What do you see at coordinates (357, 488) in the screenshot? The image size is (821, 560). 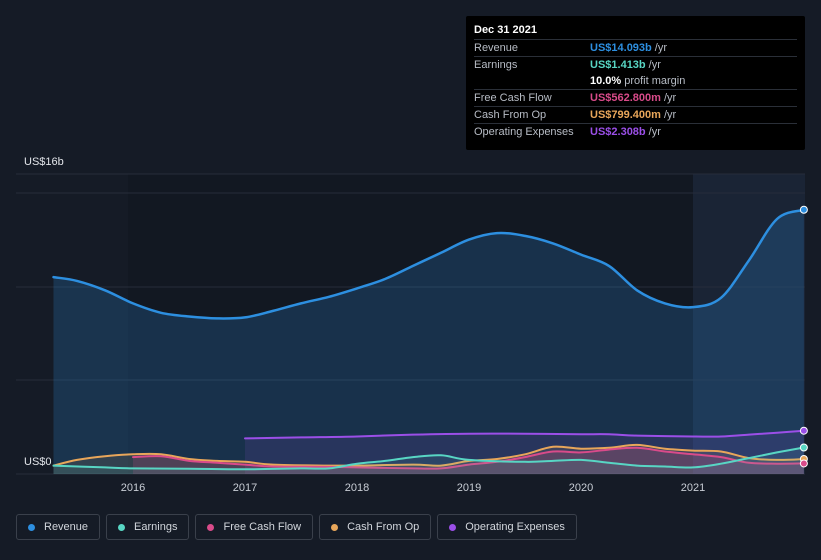 I see `x-tick-label: 2018` at bounding box center [357, 488].